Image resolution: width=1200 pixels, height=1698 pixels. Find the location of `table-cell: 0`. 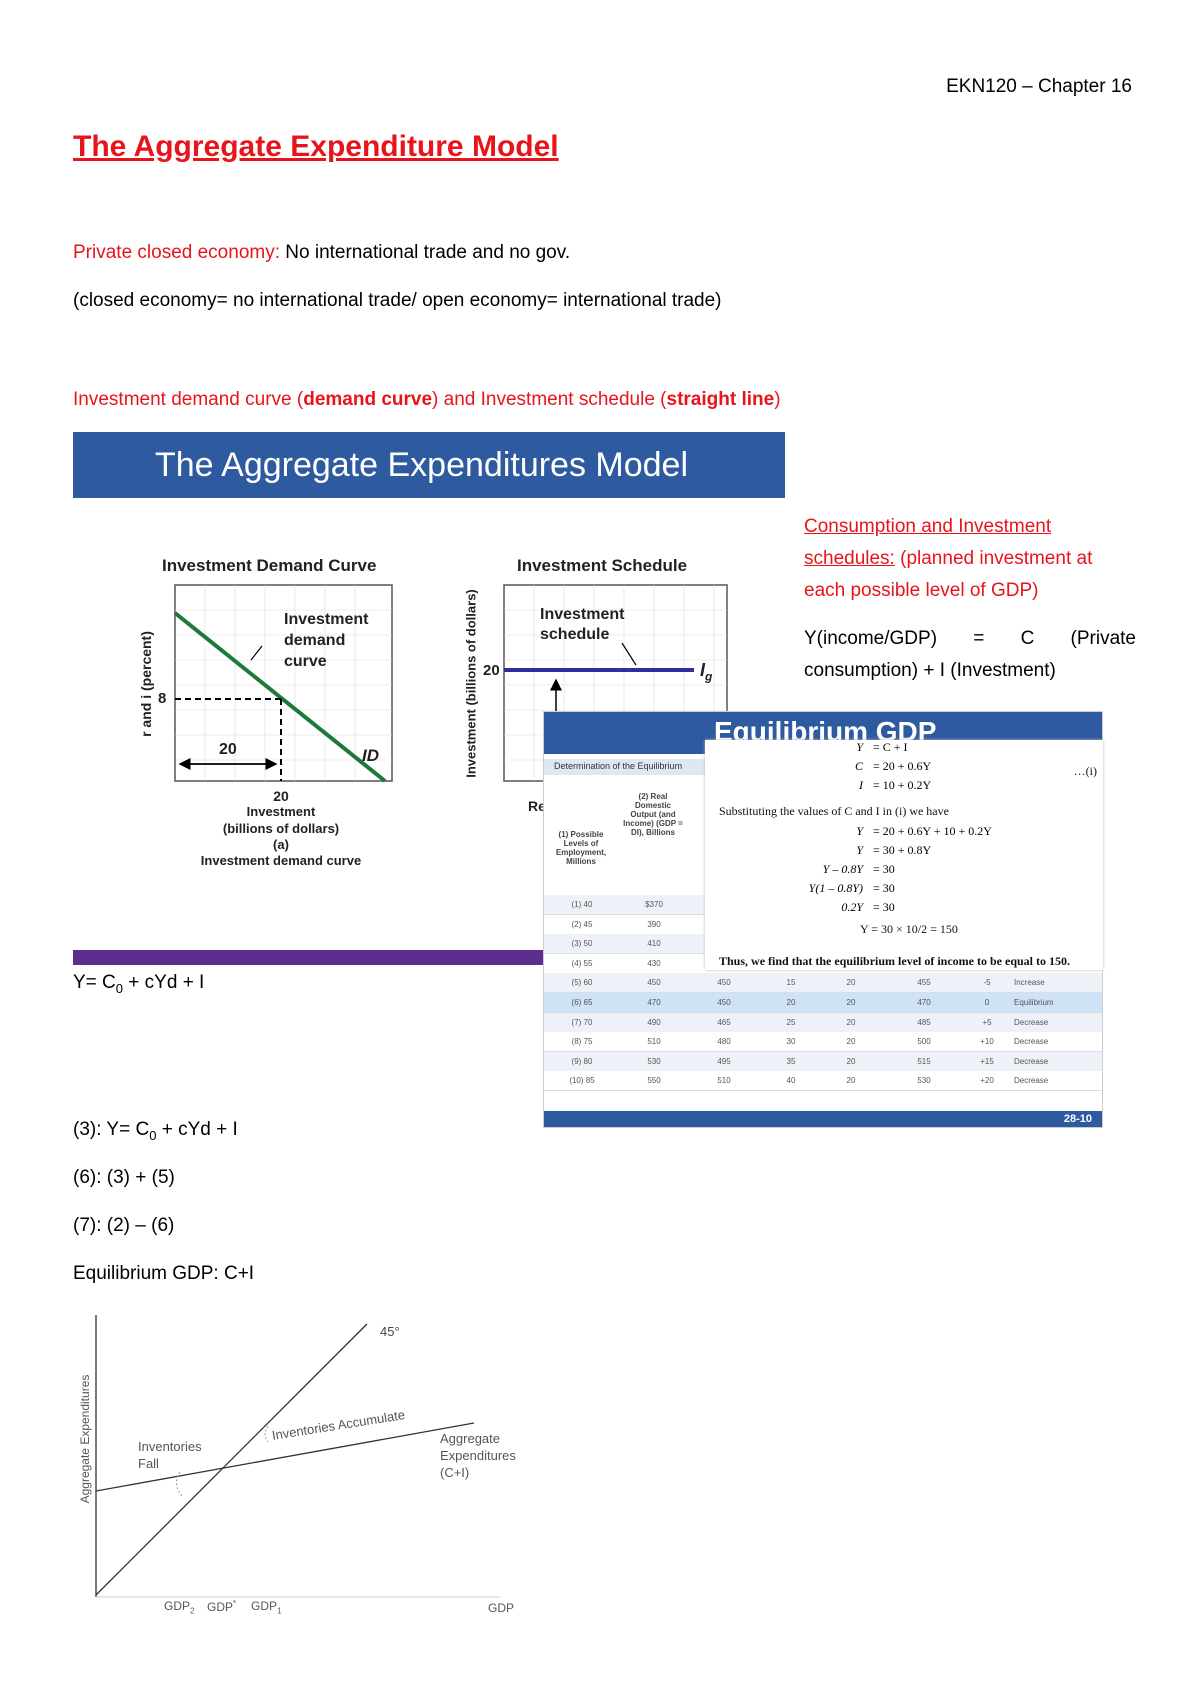

table-cell: 0 is located at coordinates (987, 1002).